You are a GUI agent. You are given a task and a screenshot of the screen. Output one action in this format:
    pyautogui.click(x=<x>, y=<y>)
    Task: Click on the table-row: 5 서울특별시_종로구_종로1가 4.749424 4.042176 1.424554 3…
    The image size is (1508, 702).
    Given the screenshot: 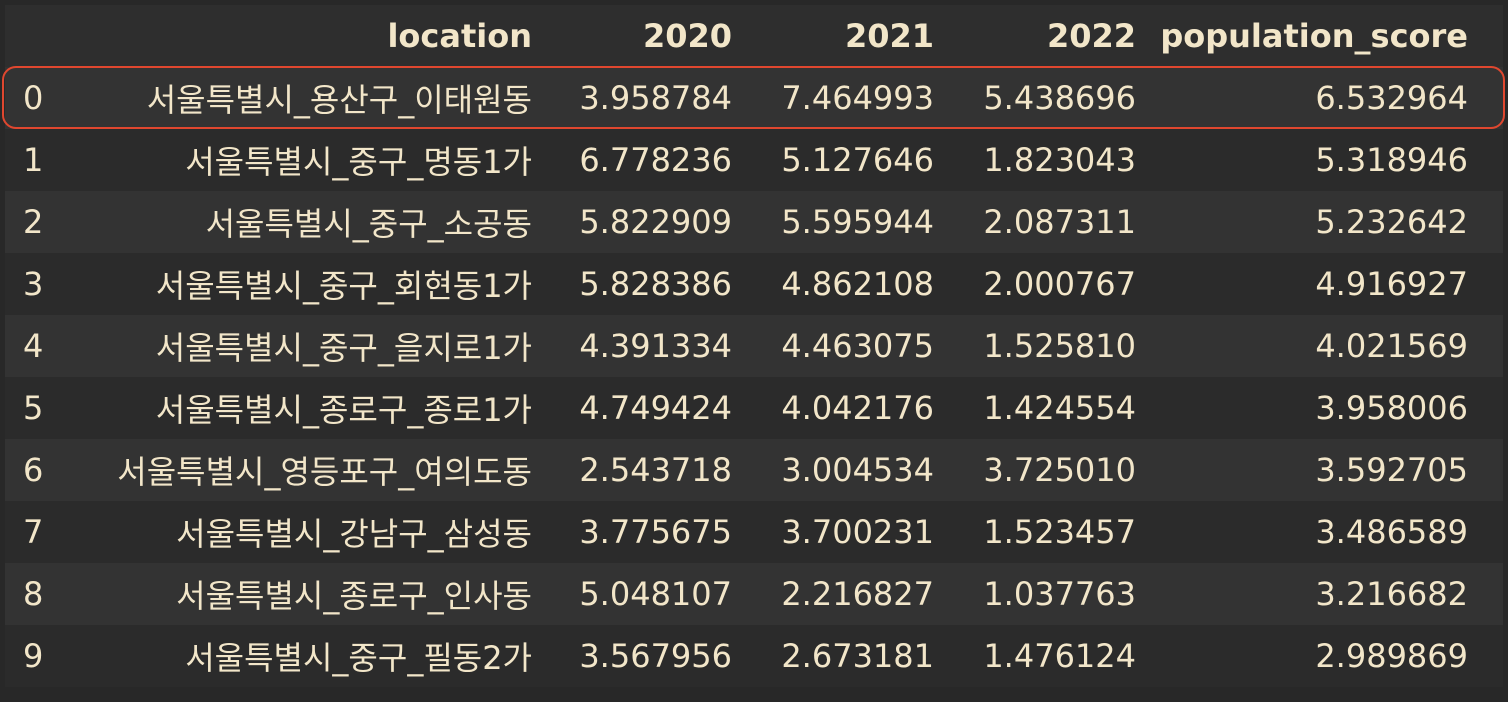 What is the action you would take?
    pyautogui.click(x=754, y=408)
    